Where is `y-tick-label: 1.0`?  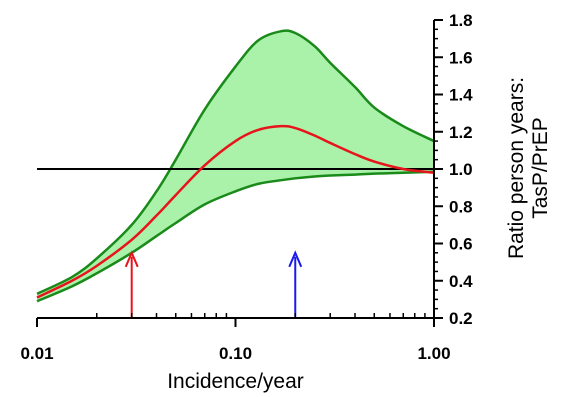 y-tick-label: 1.0 is located at coordinates (461, 169).